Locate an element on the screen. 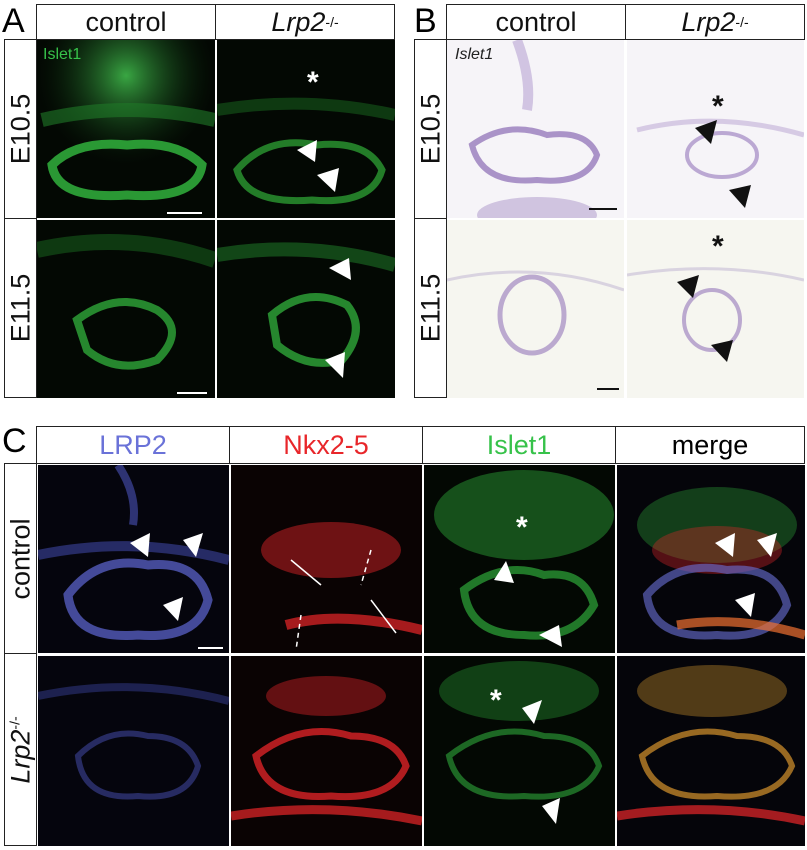  panel-c-control-nkx25-image is located at coordinates (326, 559).